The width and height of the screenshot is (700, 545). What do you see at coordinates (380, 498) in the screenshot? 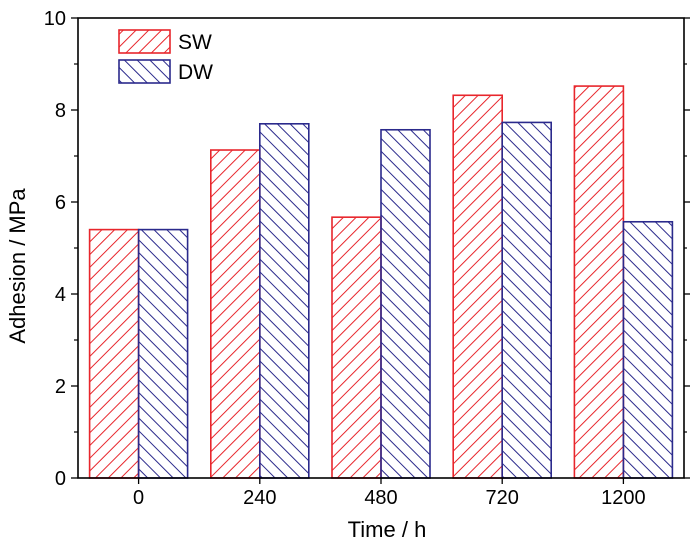
I see `x-tick-label: 480` at bounding box center [380, 498].